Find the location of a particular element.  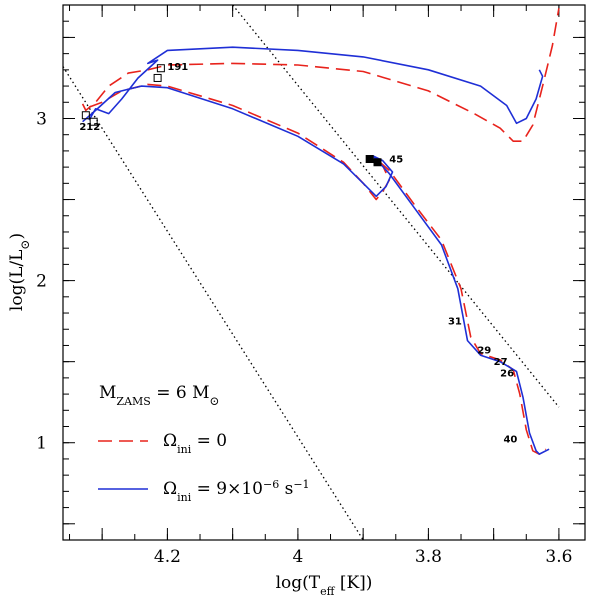

legend-label-1-sup: −6 is located at coordinates (271, 484).